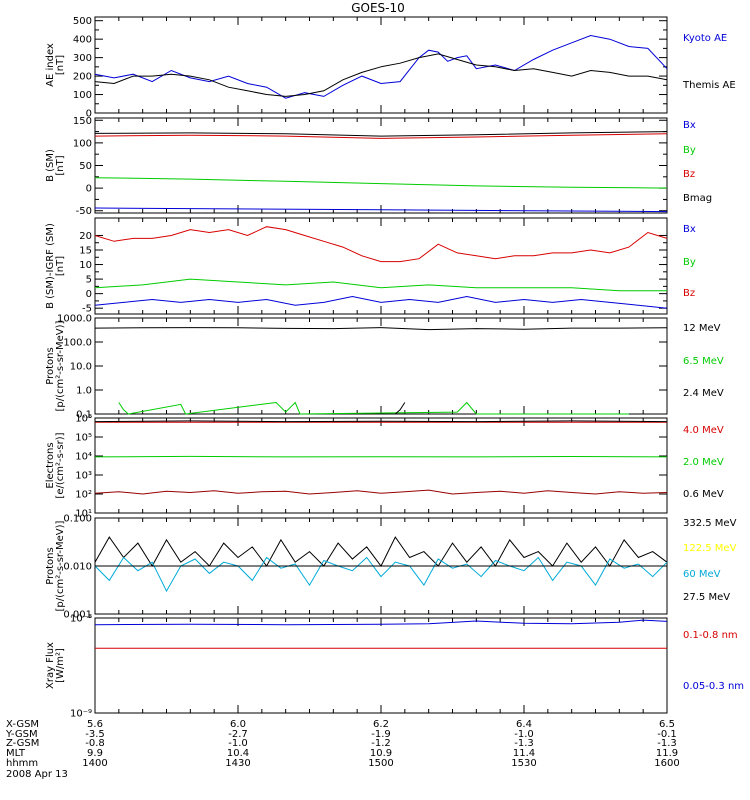 The height and width of the screenshot is (800, 750). What do you see at coordinates (87, 309) in the screenshot?
I see `y-tick-label: -5` at bounding box center [87, 309].